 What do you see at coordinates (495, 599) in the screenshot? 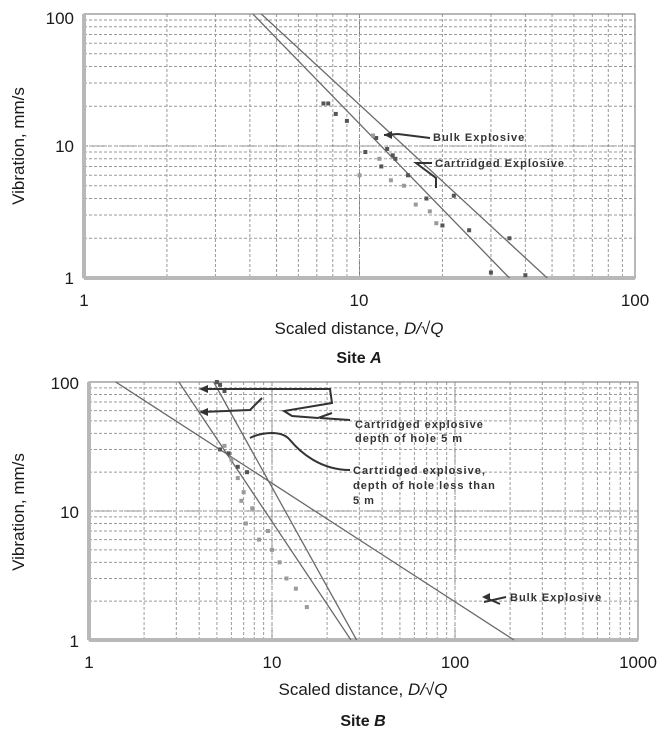
I see `leader-bulk-explosive-b` at bounding box center [495, 599].